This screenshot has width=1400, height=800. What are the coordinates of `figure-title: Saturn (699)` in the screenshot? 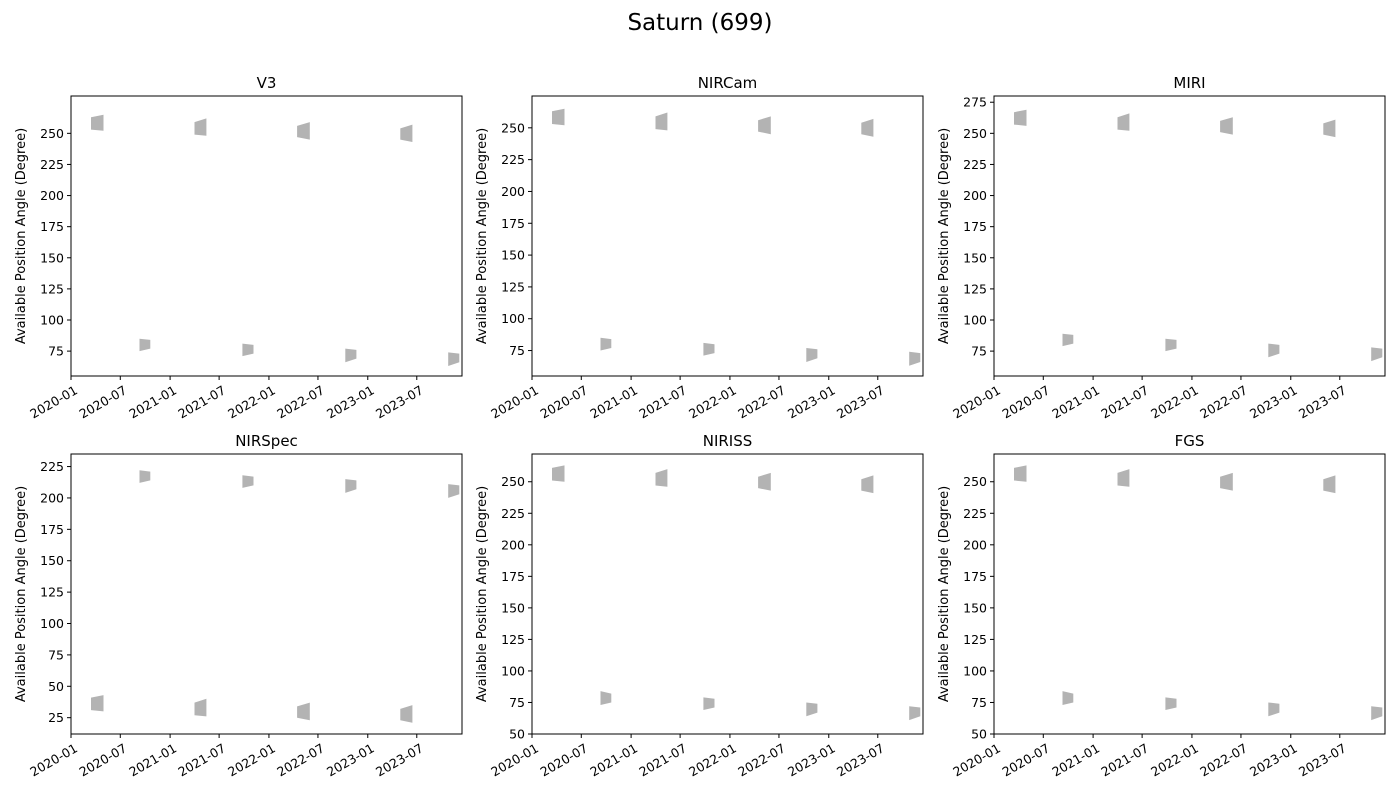 It's located at (700, 23).